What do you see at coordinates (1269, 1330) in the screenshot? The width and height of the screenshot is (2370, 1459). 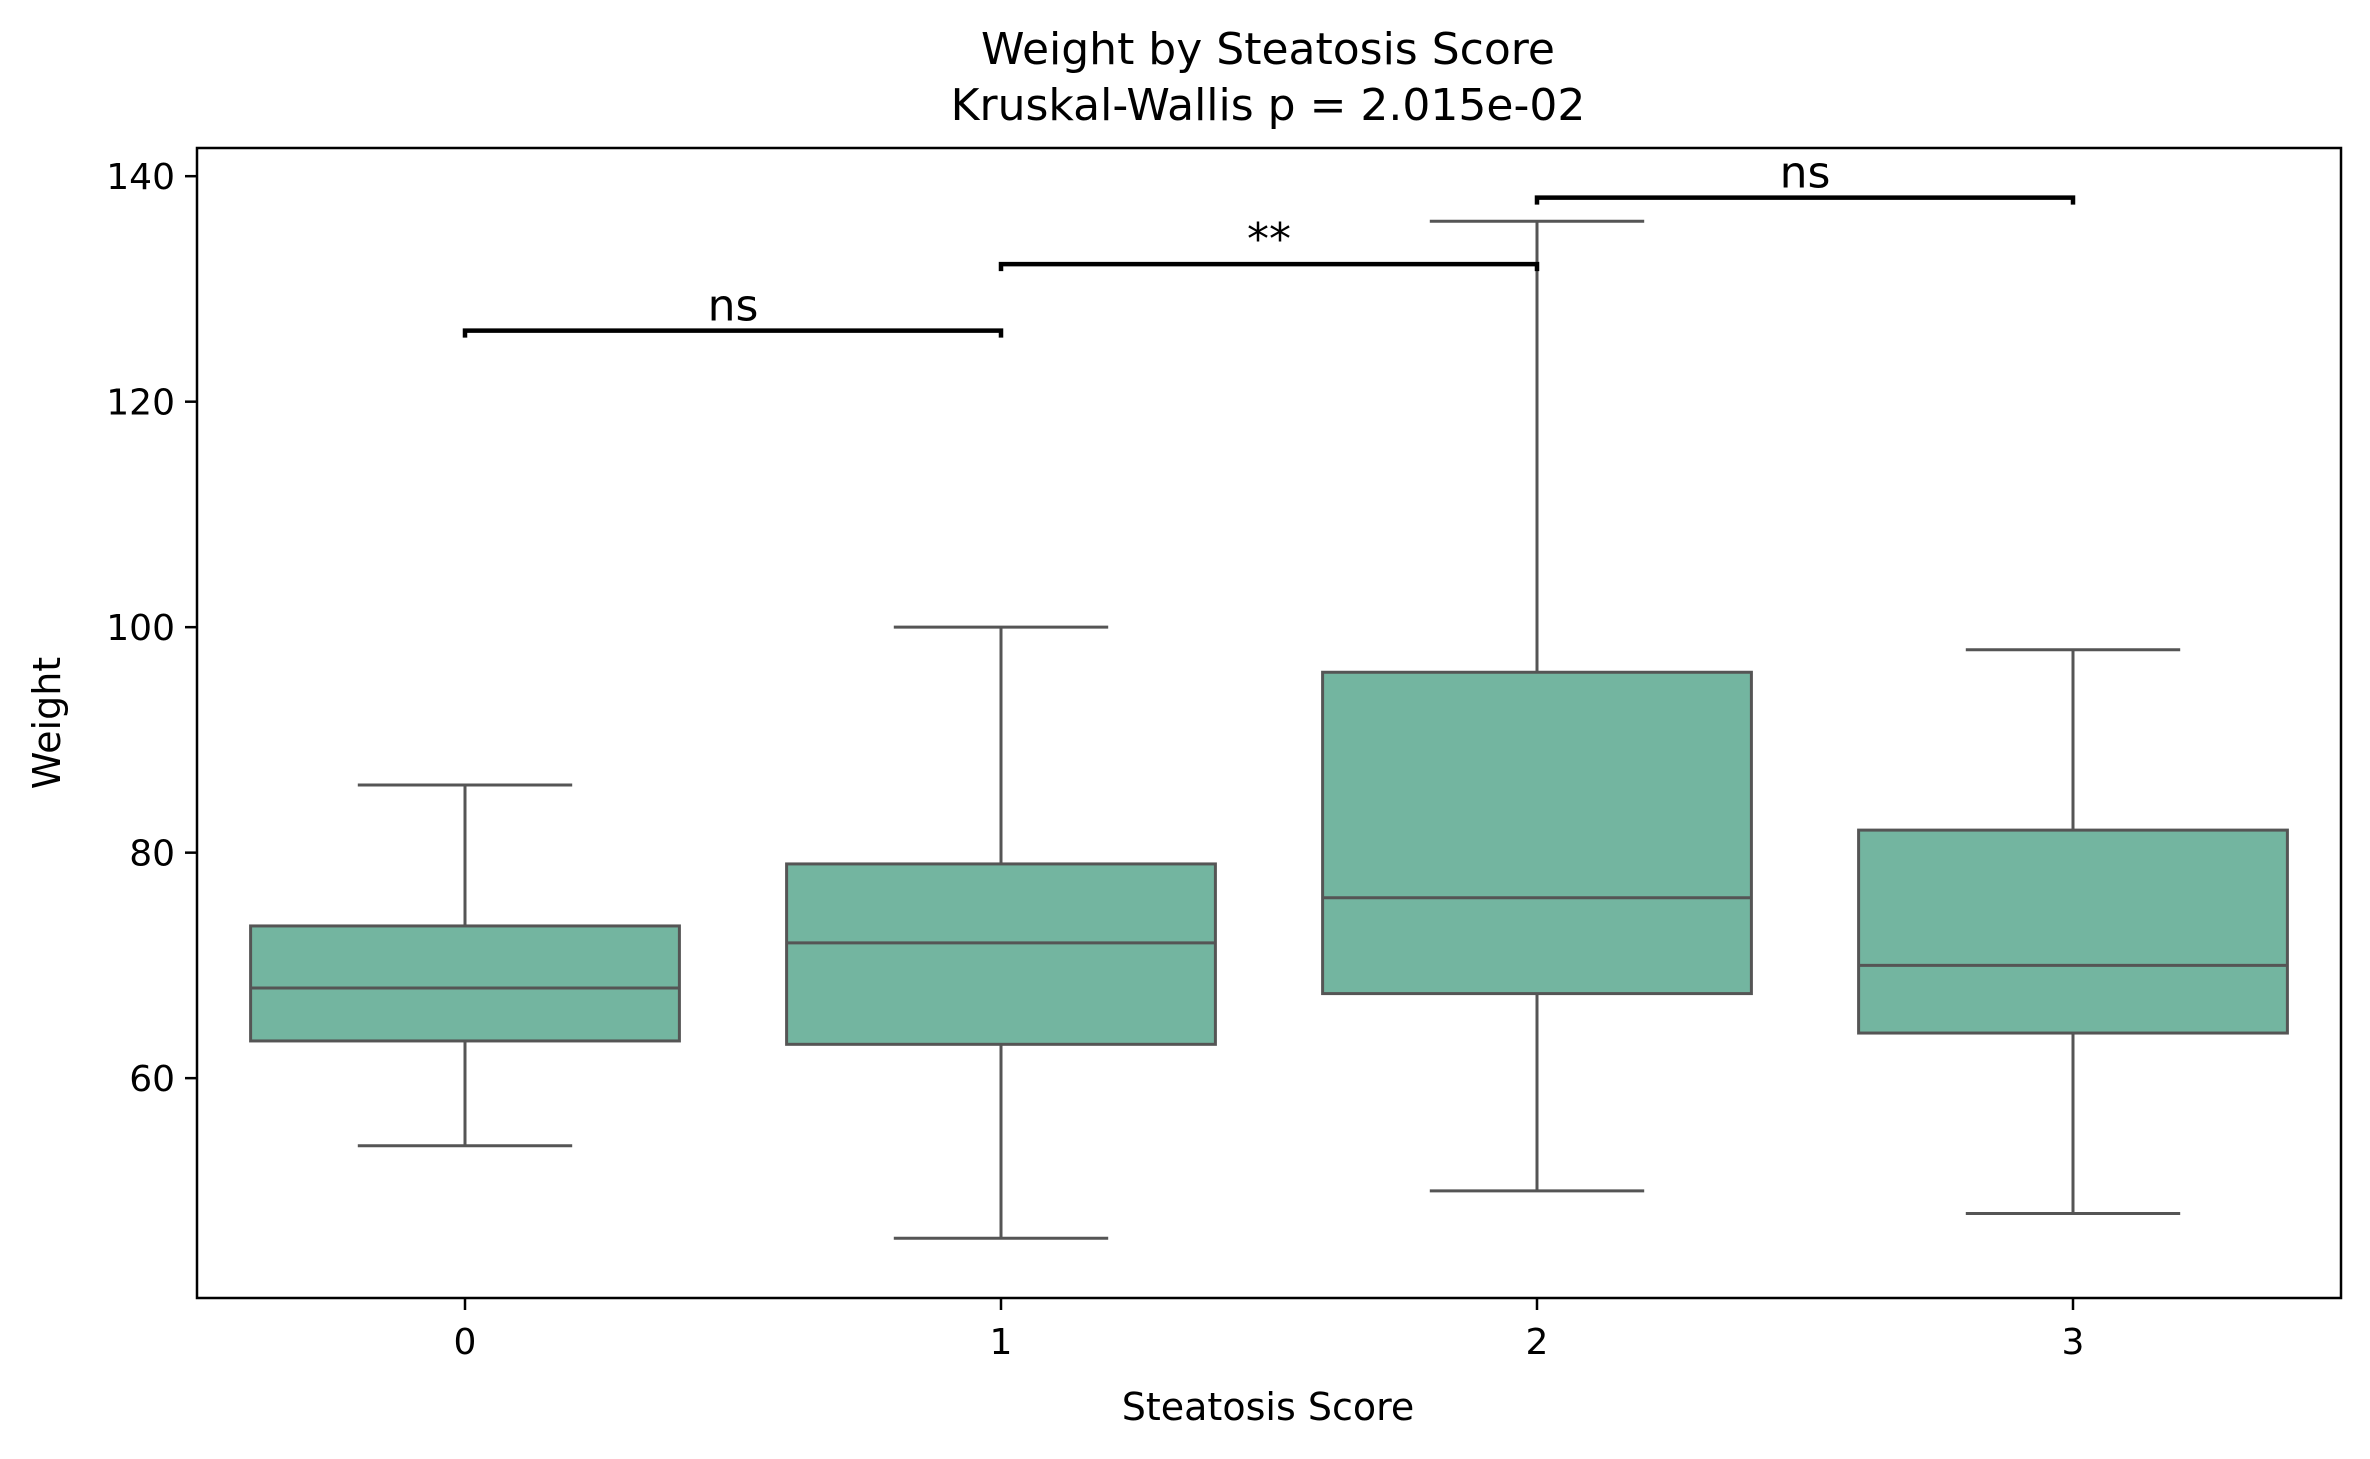 I see `x-axis: 0 1 2 3` at bounding box center [1269, 1330].